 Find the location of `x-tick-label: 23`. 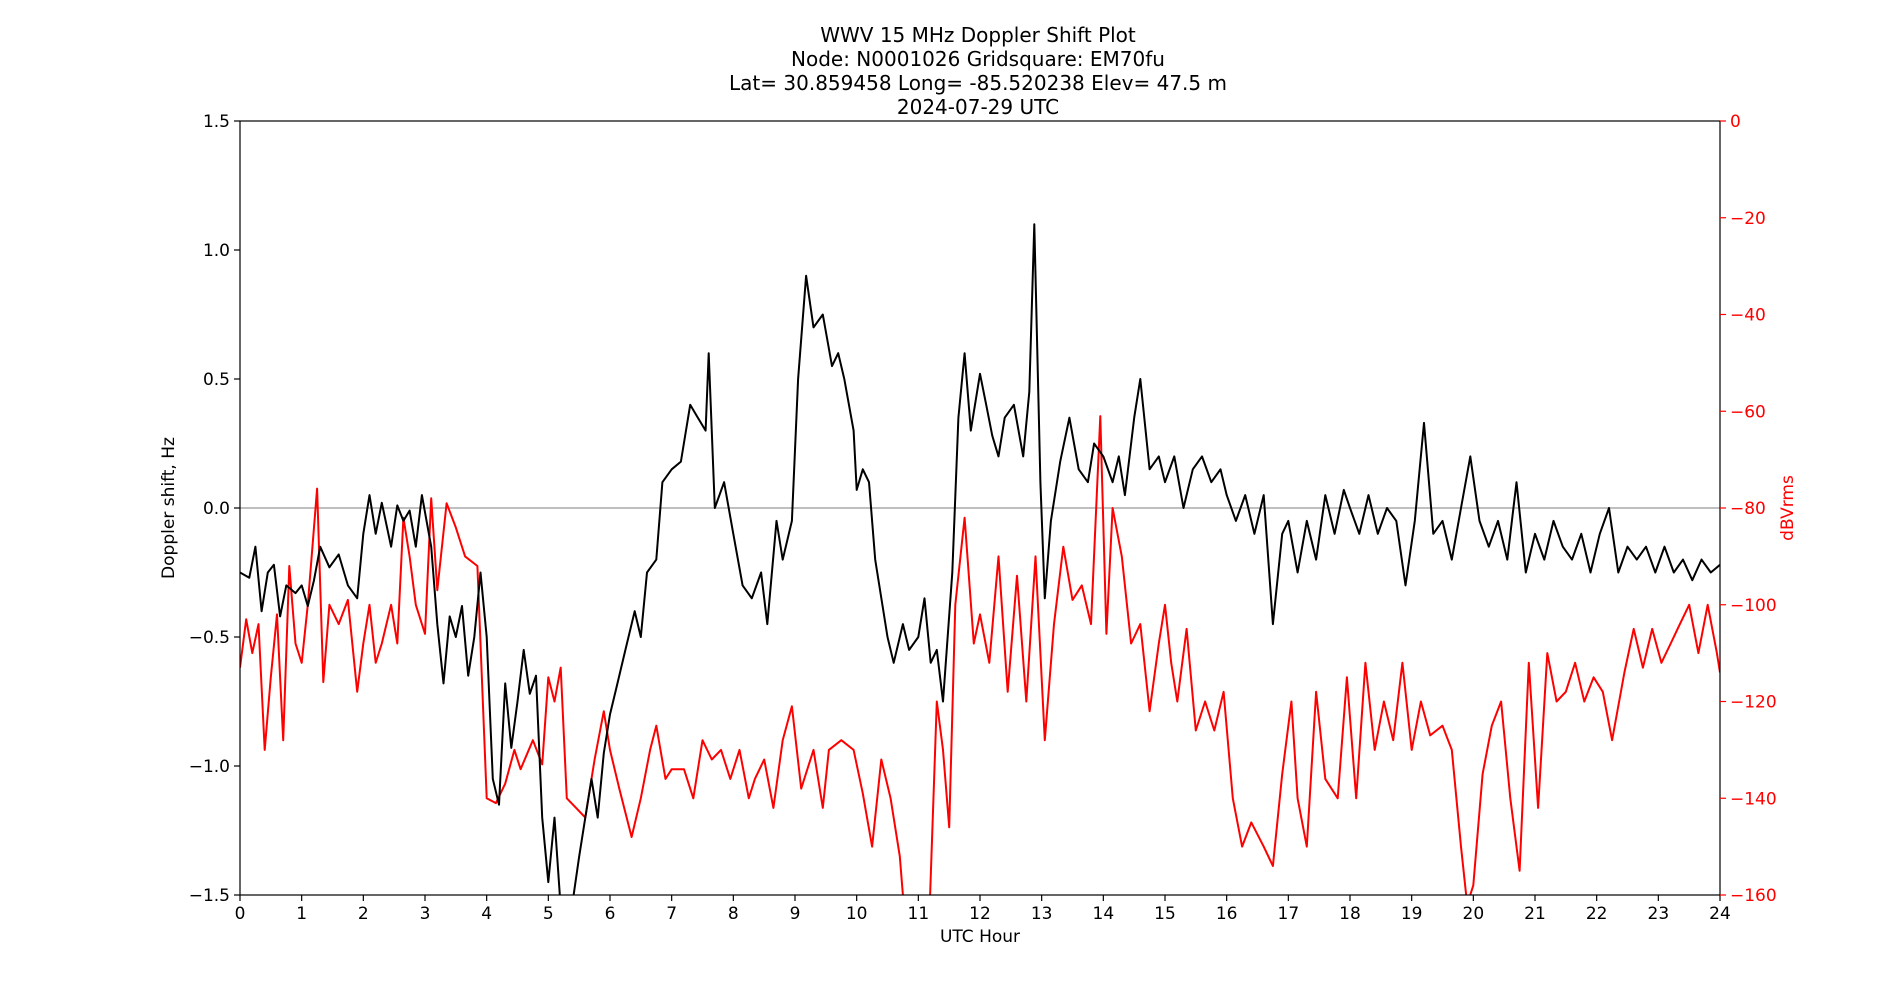

x-tick-label: 23 is located at coordinates (1659, 914).